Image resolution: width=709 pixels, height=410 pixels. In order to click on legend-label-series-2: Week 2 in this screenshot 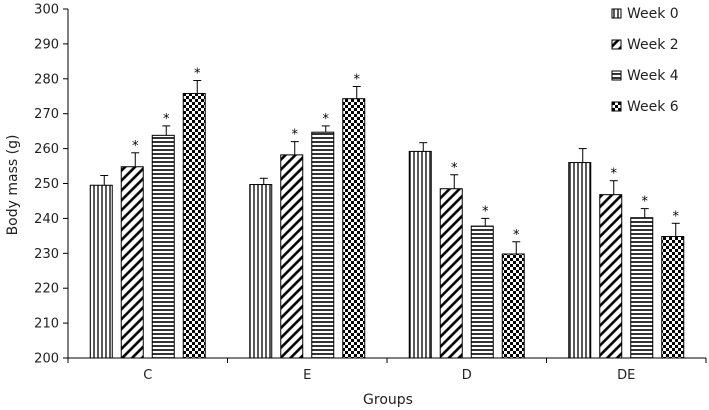, I will do `click(653, 45)`.